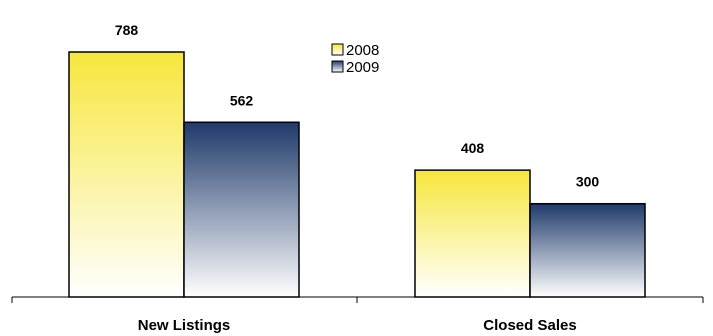  I want to click on category-label-new-listings: New Listings, so click(184, 325).